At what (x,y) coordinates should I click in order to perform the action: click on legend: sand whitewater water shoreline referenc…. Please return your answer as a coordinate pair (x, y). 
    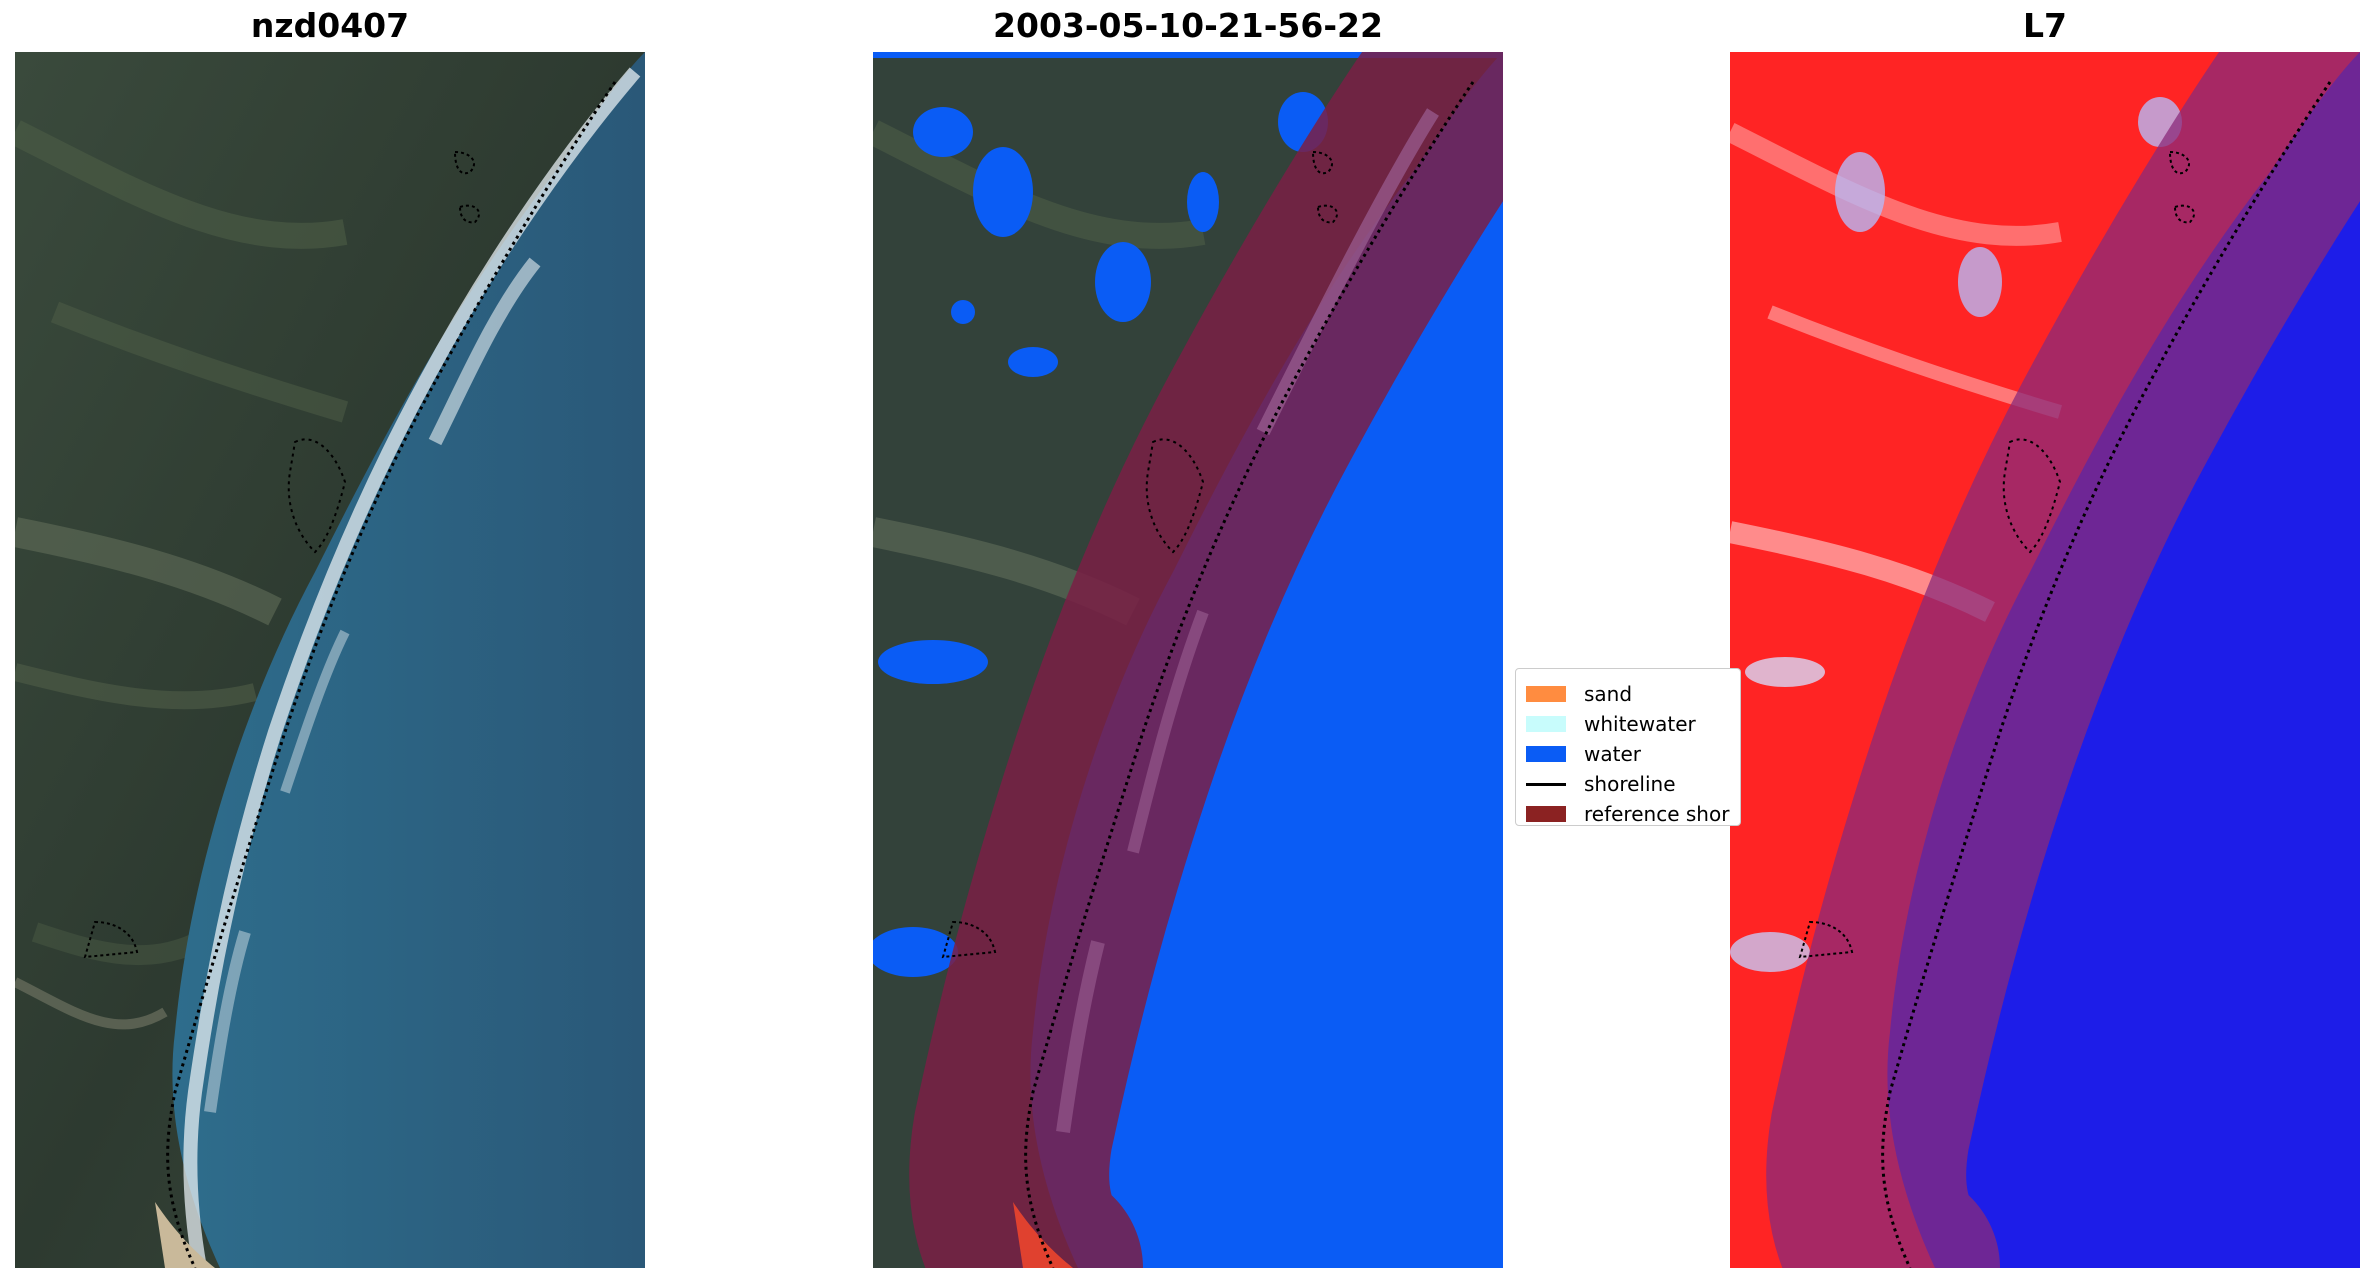
    Looking at the image, I should click on (1628, 747).